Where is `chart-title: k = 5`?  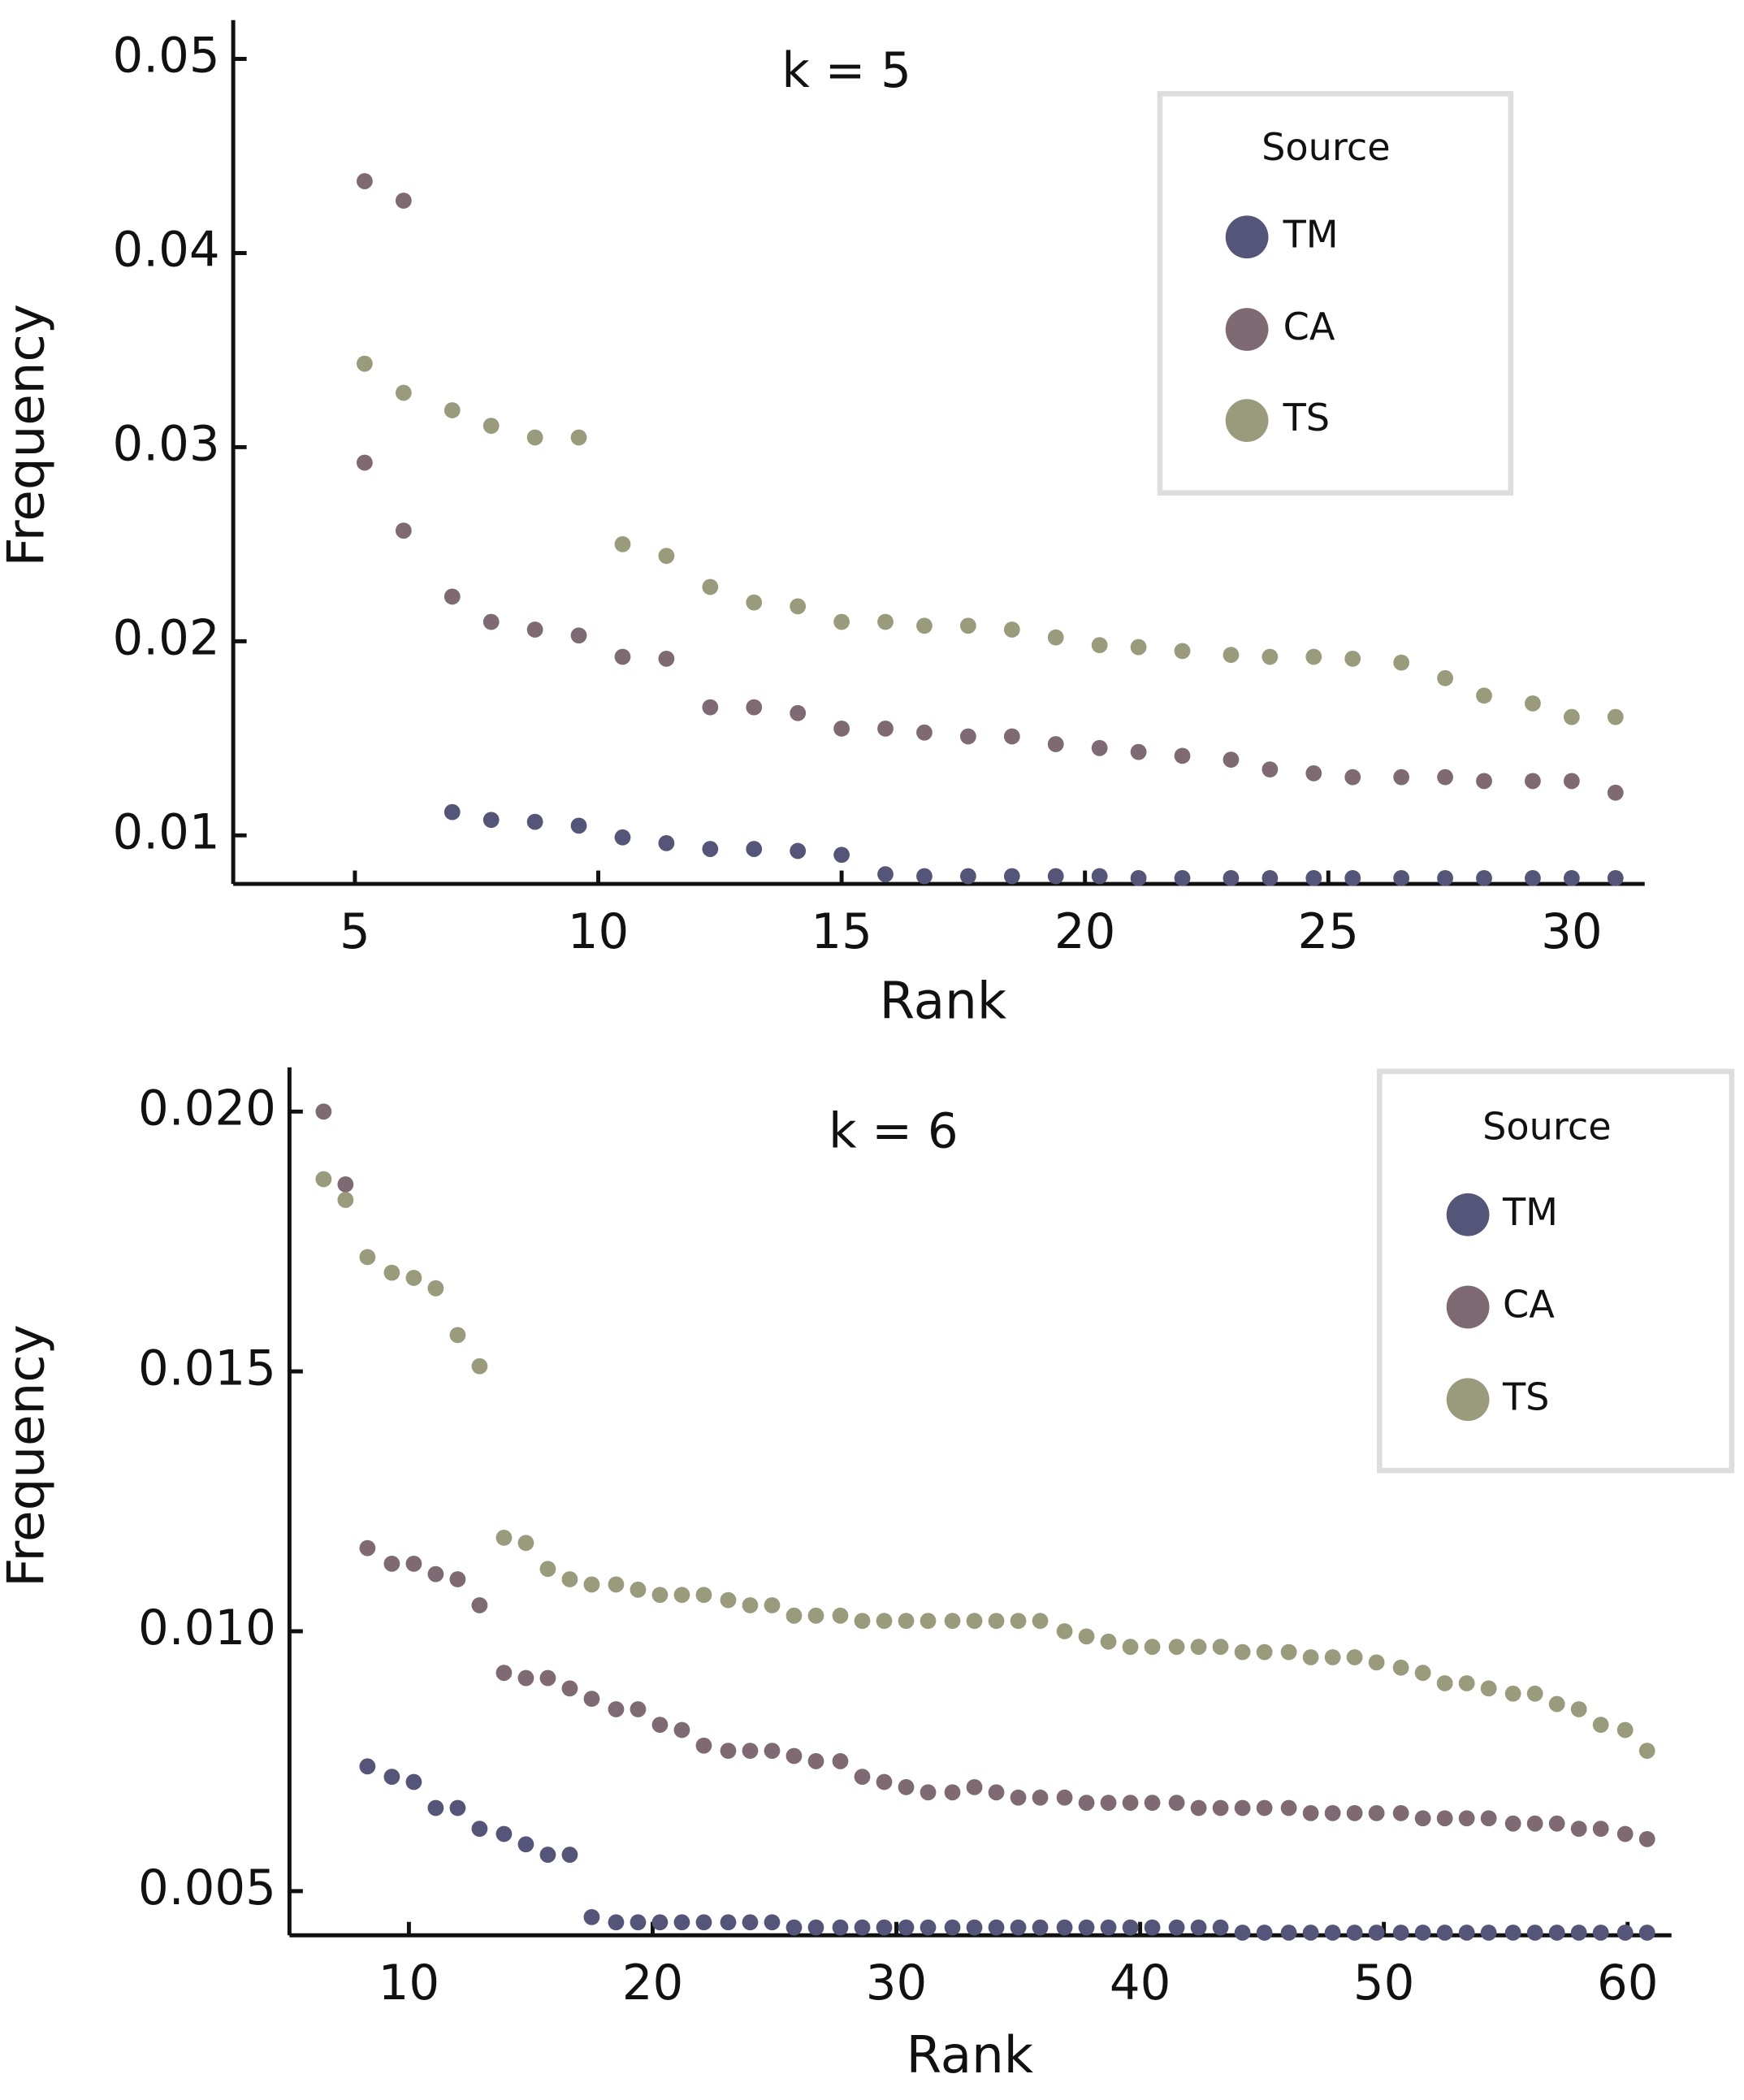
chart-title: k = 5 is located at coordinates (846, 70).